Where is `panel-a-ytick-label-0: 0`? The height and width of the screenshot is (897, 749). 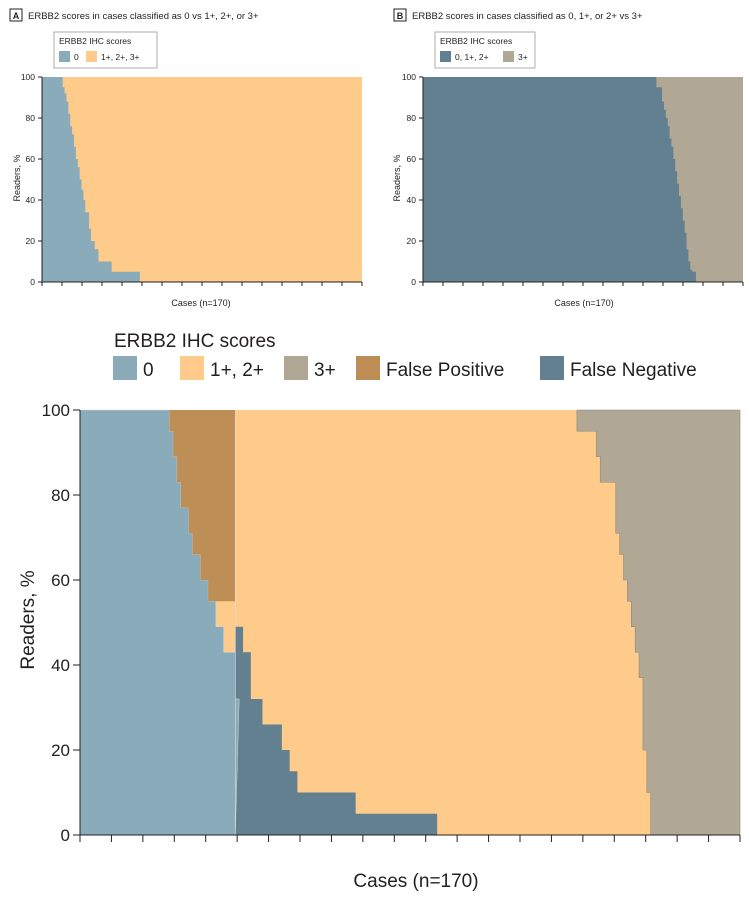 panel-a-ytick-label-0: 0 is located at coordinates (32, 282).